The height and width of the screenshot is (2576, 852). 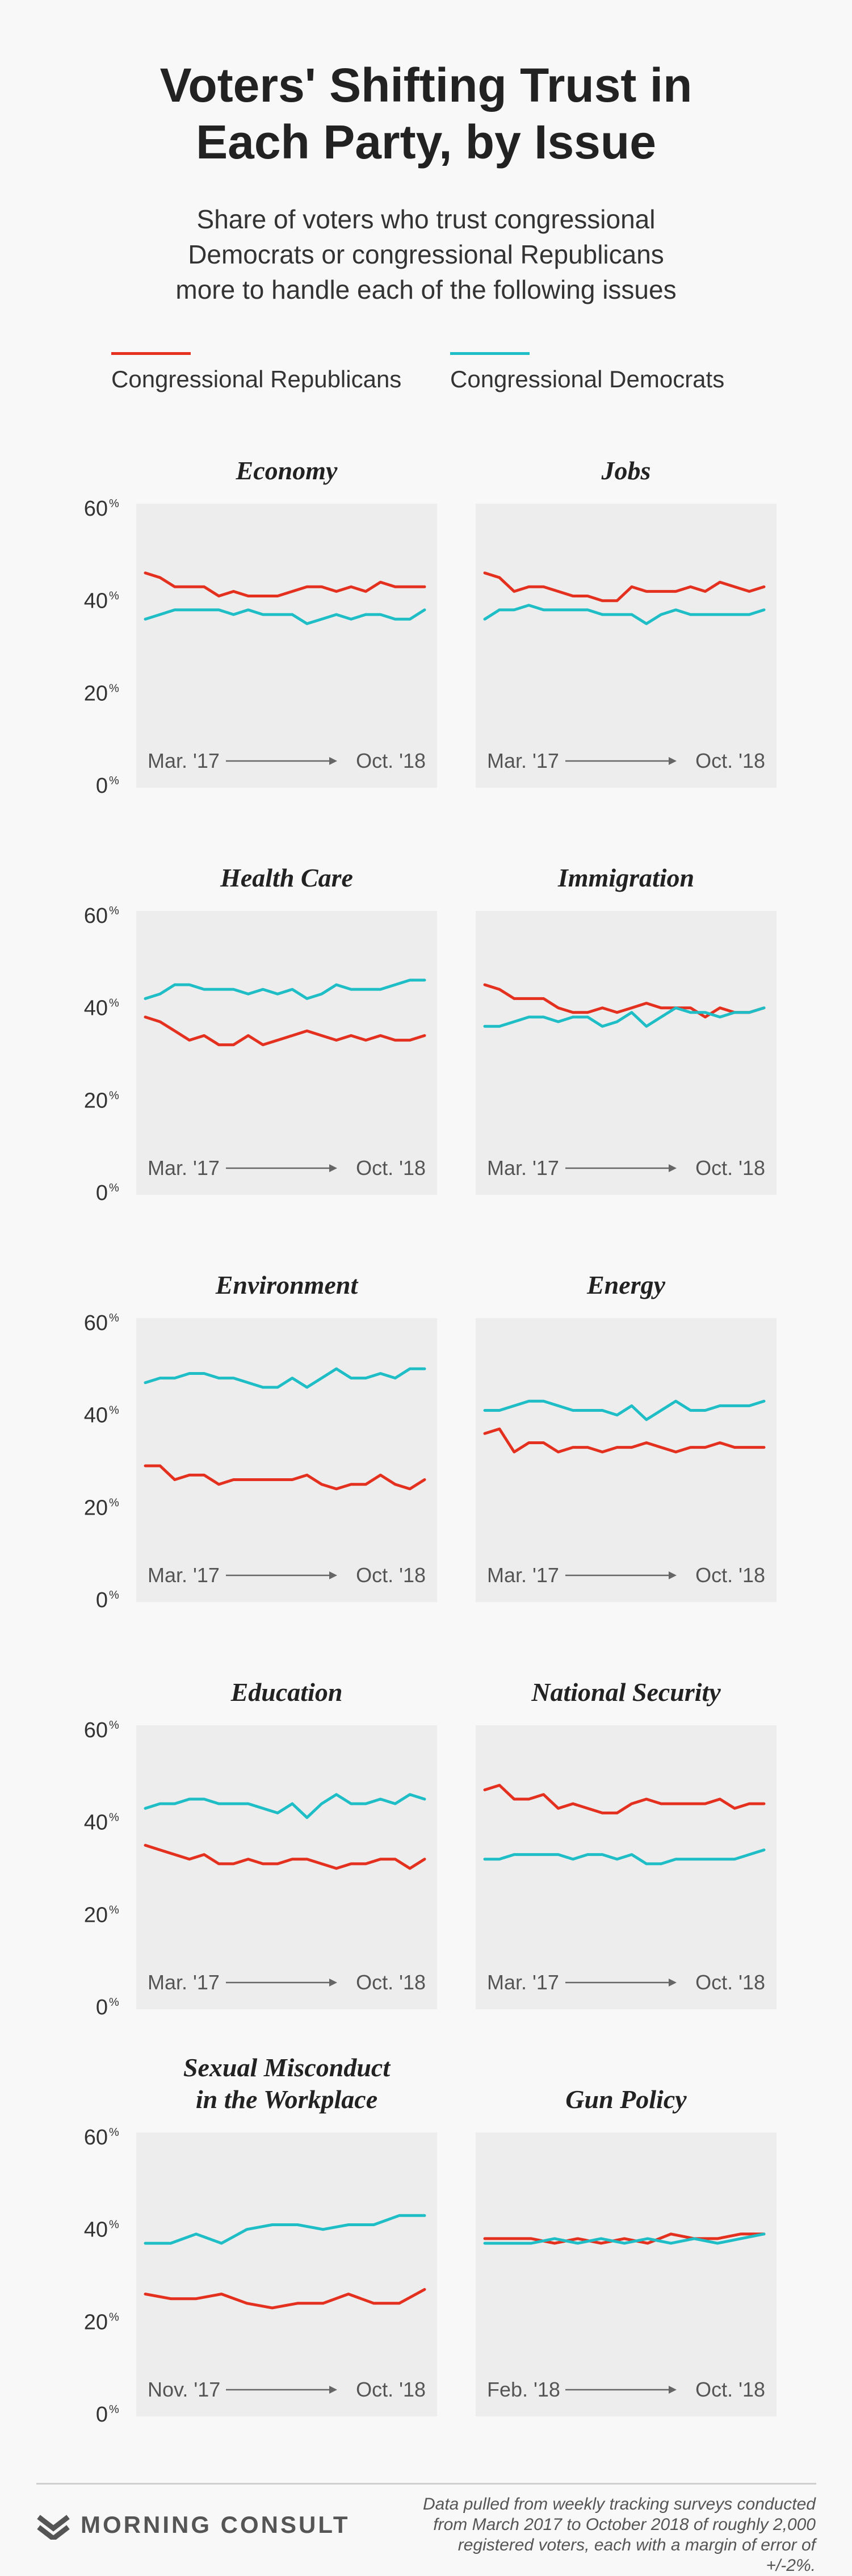 What do you see at coordinates (286, 2099) in the screenshot?
I see `panel-title-line-2: in the Workplace` at bounding box center [286, 2099].